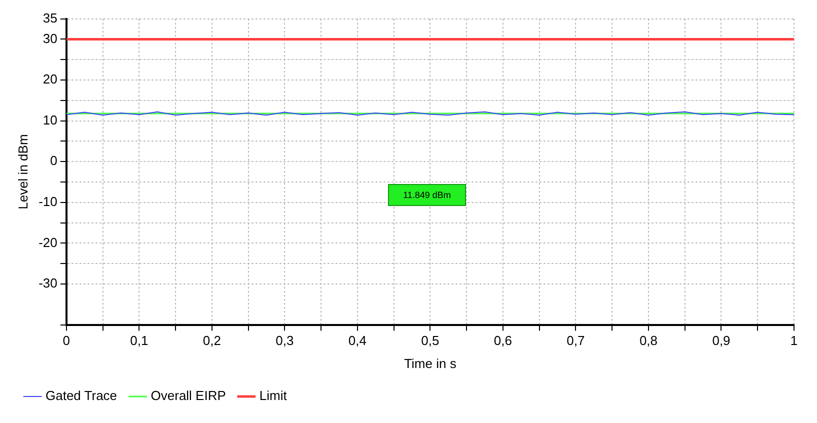 This screenshot has height=423, width=817. I want to click on x-tick-label: 1, so click(794, 340).